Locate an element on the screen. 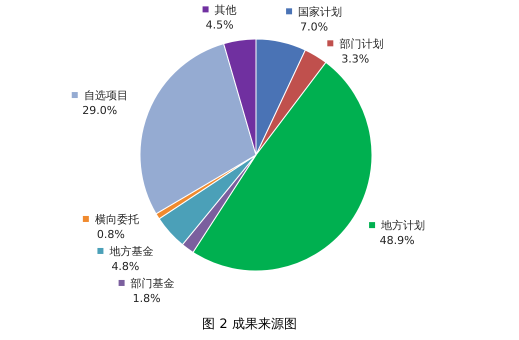  legend-label: 地方计划 is located at coordinates (403, 225).